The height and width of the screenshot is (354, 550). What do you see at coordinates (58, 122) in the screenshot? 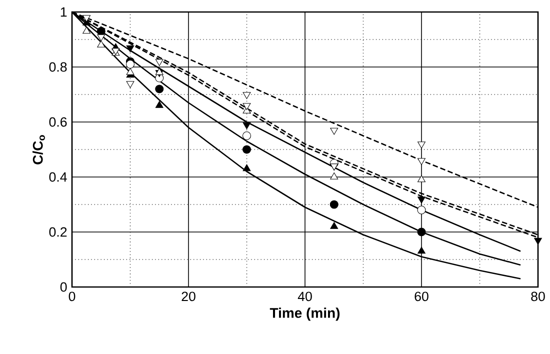
I see `y-tick-label: 0.6` at bounding box center [58, 122].